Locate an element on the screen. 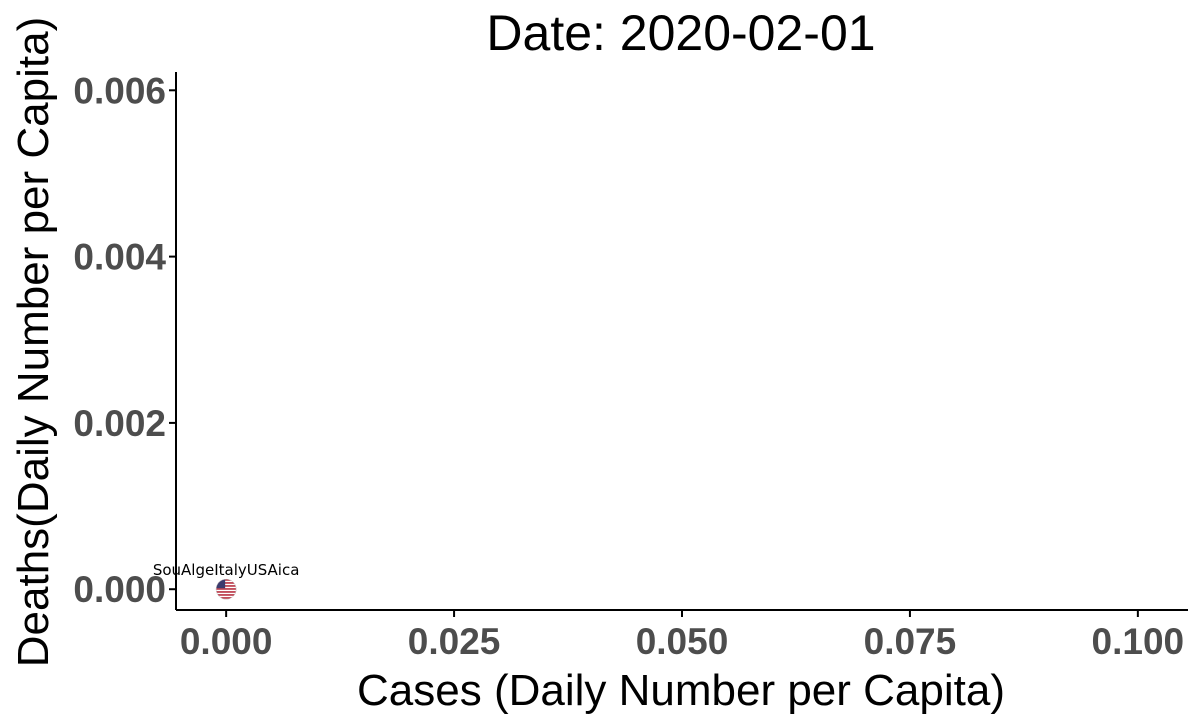 This screenshot has height=725, width=1200. point-labels: SouΑlgeItalyUSAica is located at coordinates (226, 570).